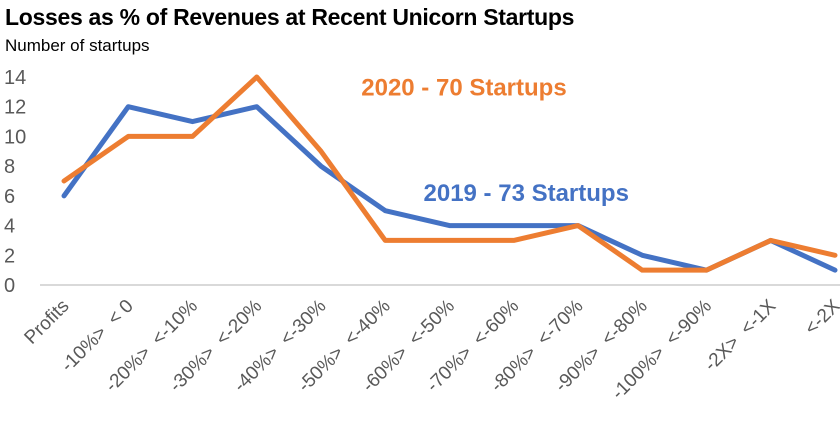 The height and width of the screenshot is (438, 840). What do you see at coordinates (77, 45) in the screenshot?
I see `chart-subtitle: Number of startups` at bounding box center [77, 45].